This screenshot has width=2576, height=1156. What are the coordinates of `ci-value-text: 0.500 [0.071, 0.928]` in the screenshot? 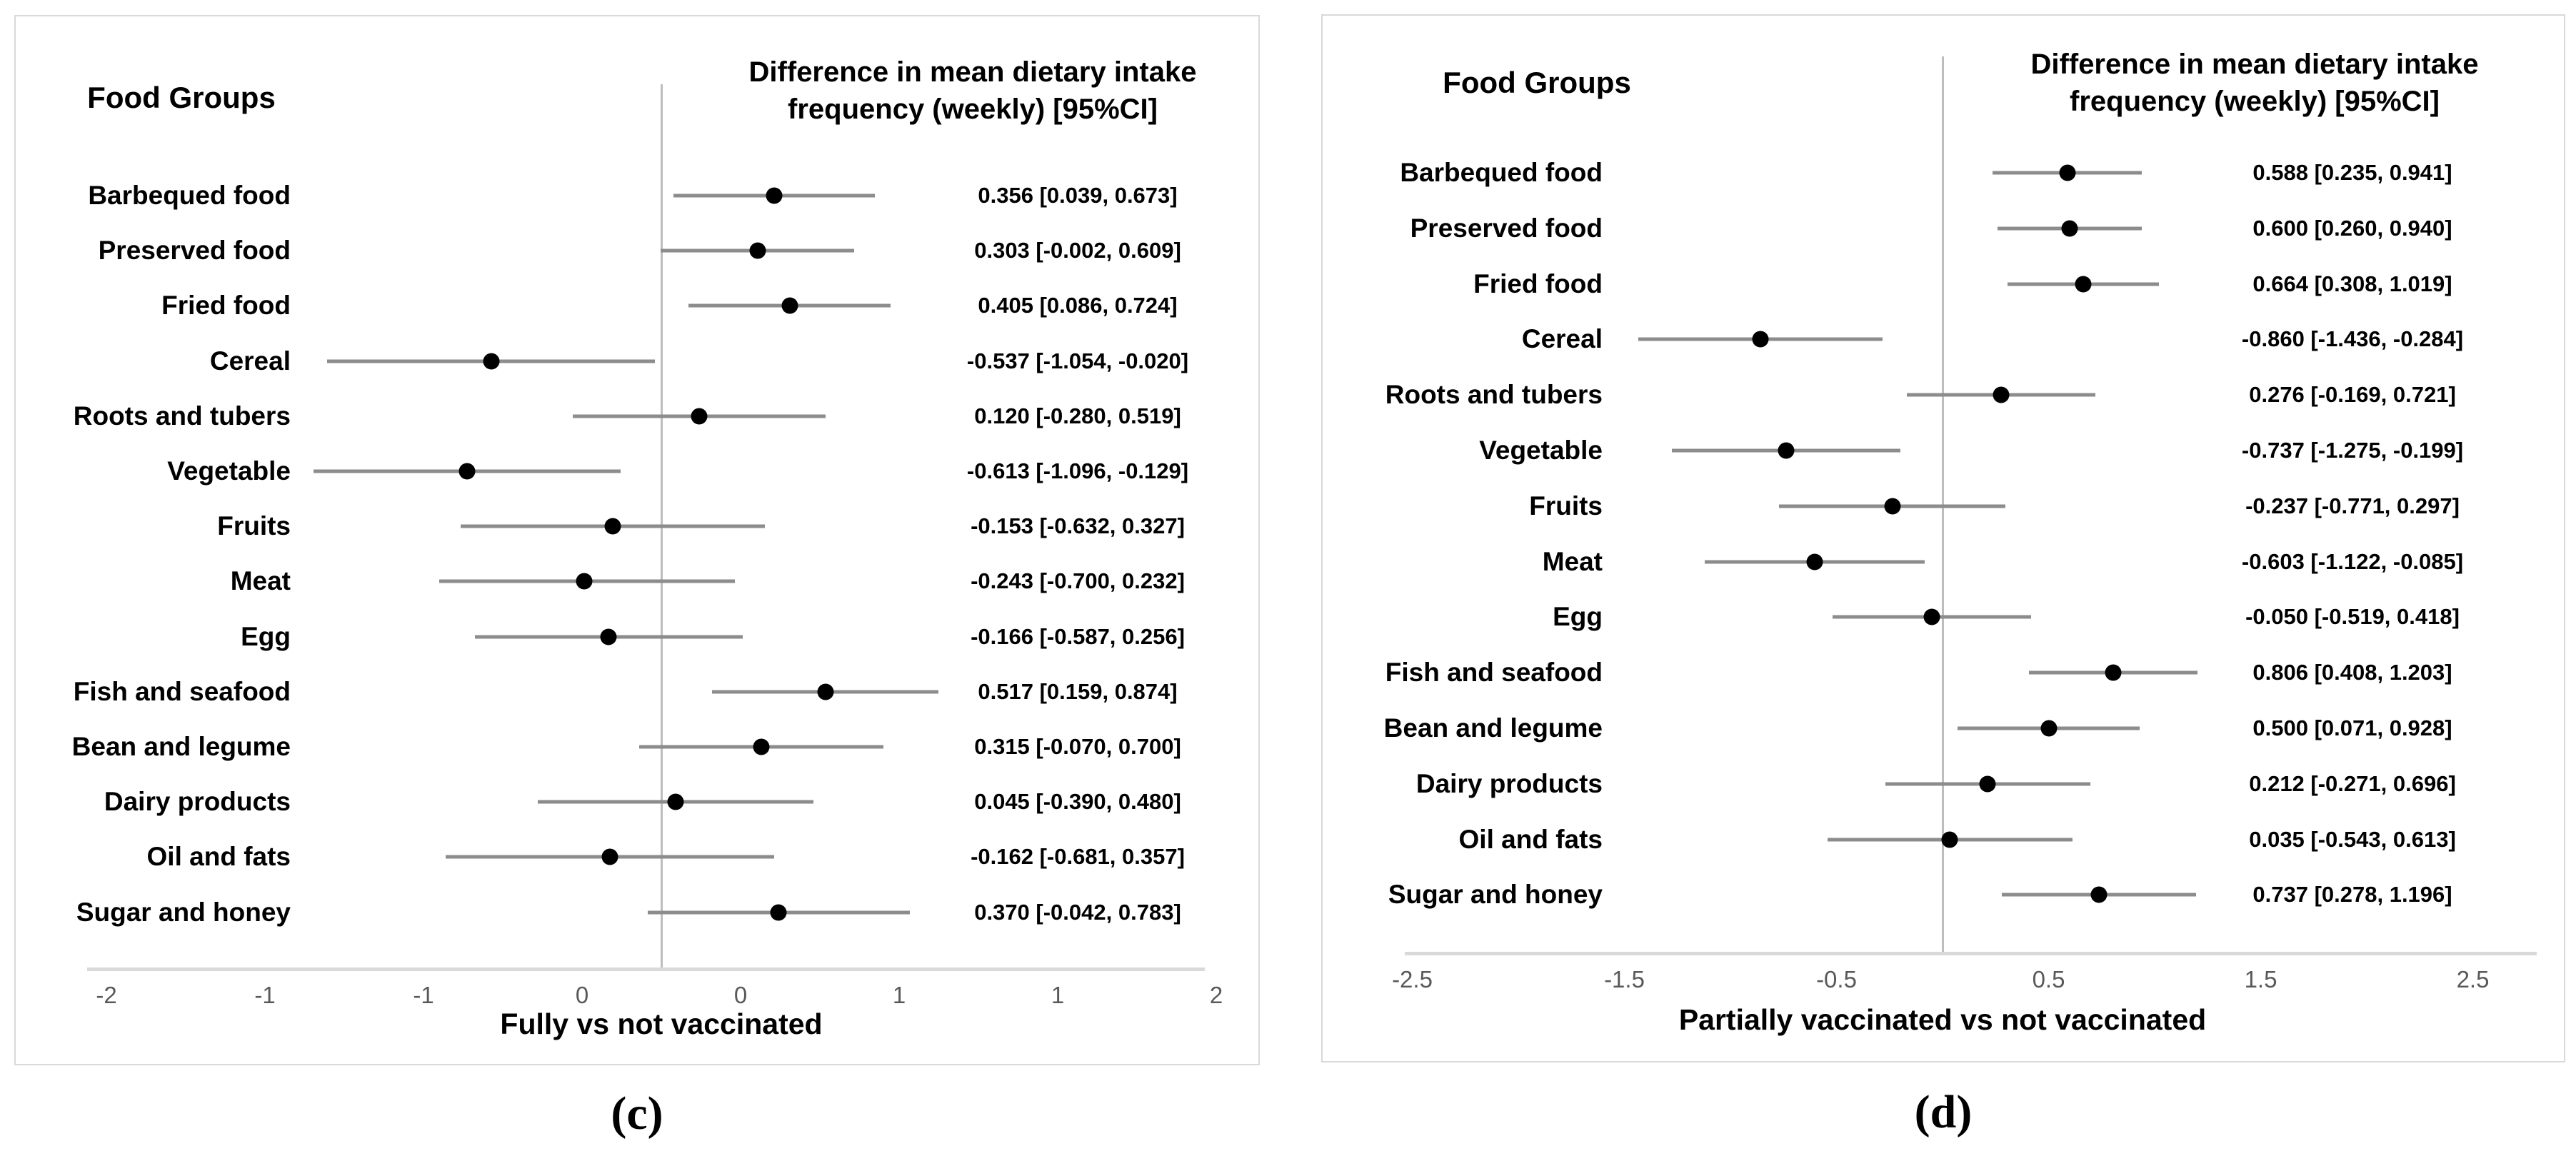 It's located at (2352, 727).